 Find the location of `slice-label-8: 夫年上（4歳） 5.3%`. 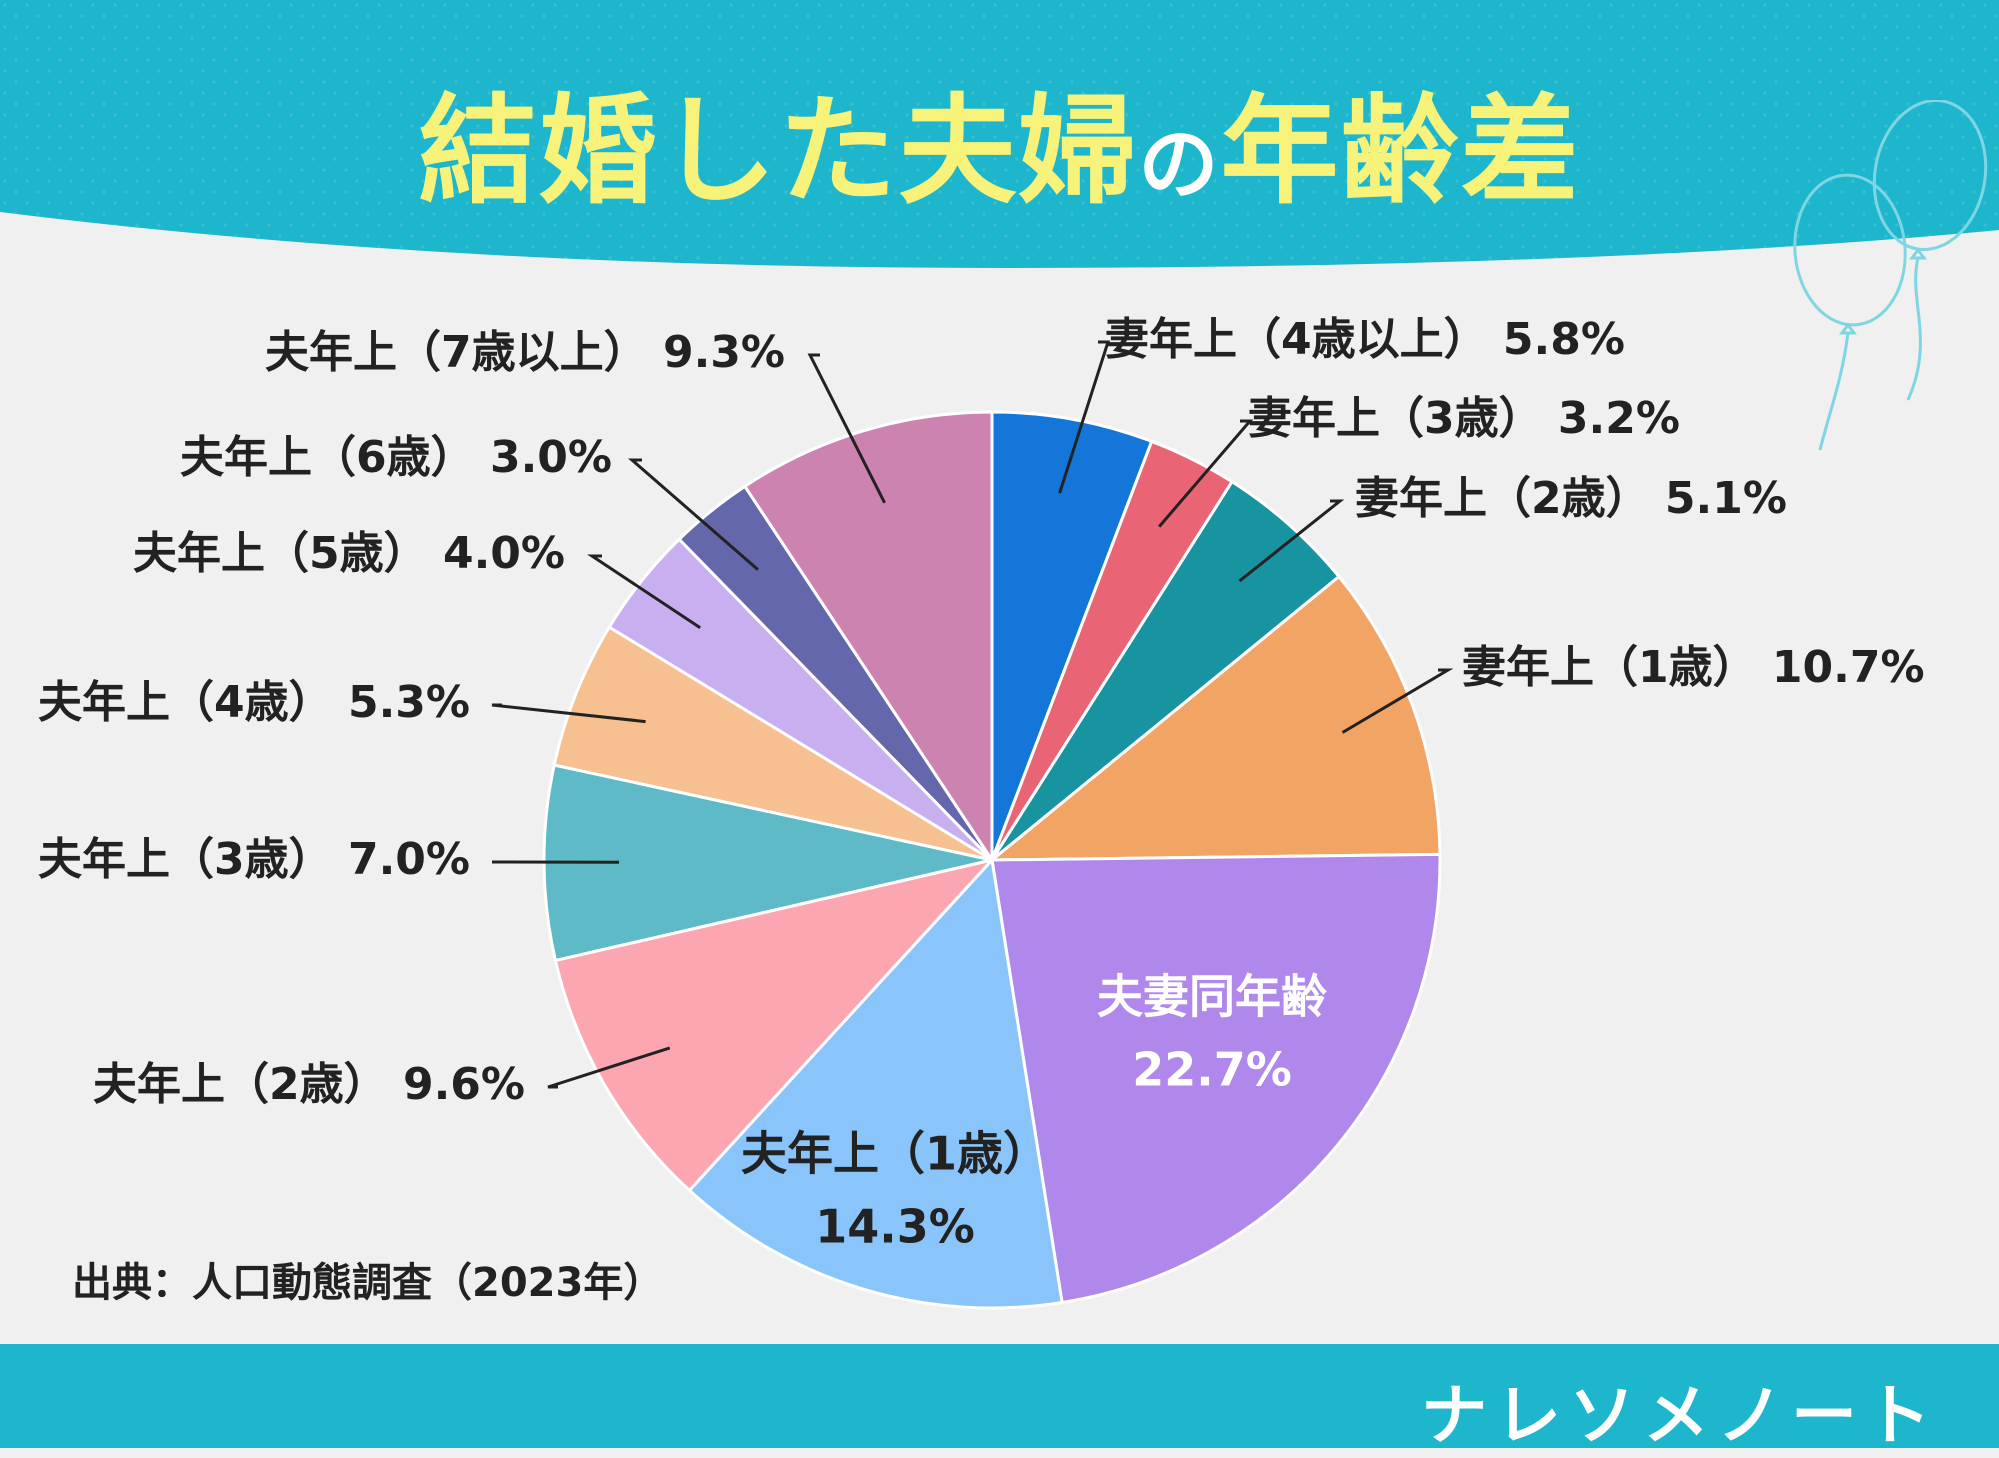

slice-label-8: 夫年上（4歳） 5.3% is located at coordinates (254, 702).